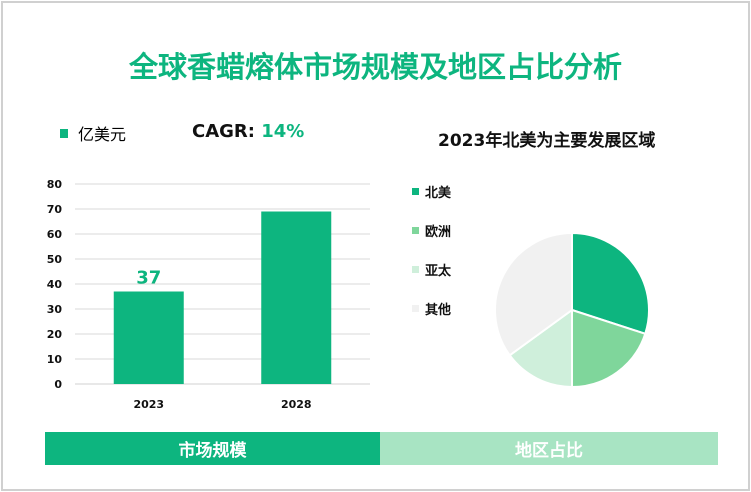 This screenshot has height=492, width=751. Describe the element at coordinates (540, 348) in the screenshot. I see `pie-slice-亚太` at that location.